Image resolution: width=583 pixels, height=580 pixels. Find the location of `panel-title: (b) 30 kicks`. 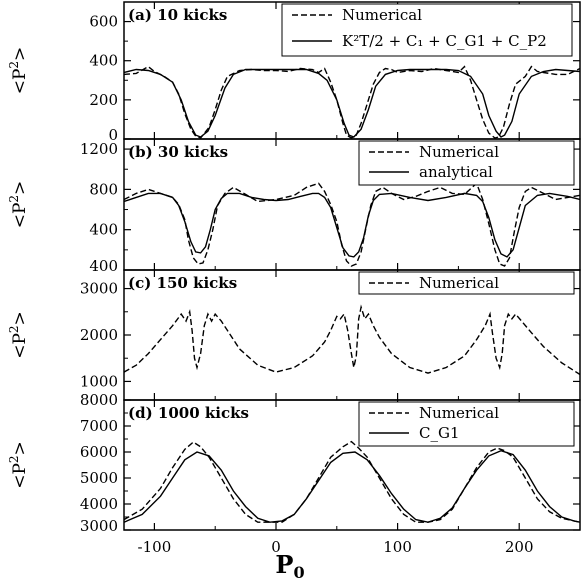

panel-title: (b) 30 kicks is located at coordinates (178, 152).